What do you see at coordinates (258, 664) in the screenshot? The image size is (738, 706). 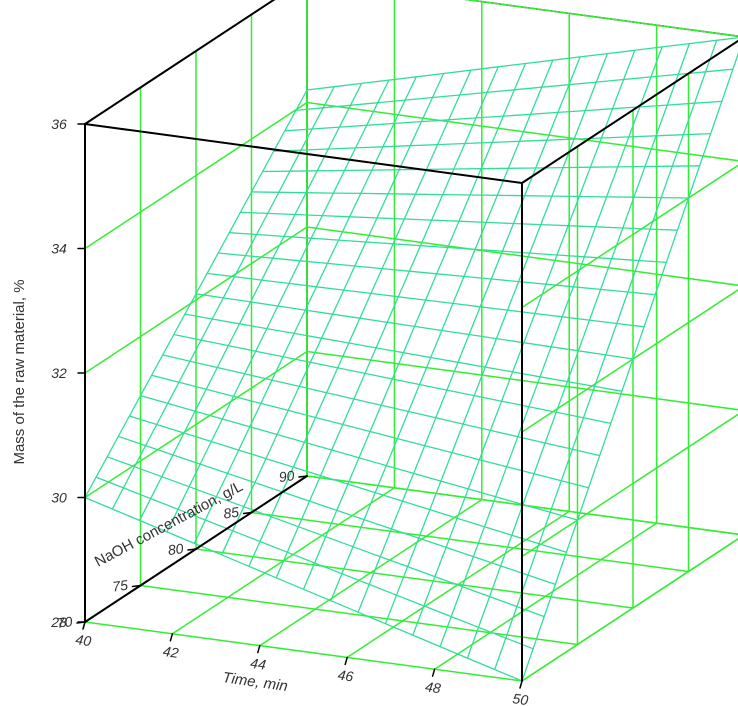 I see `x-tick-label: 44` at bounding box center [258, 664].